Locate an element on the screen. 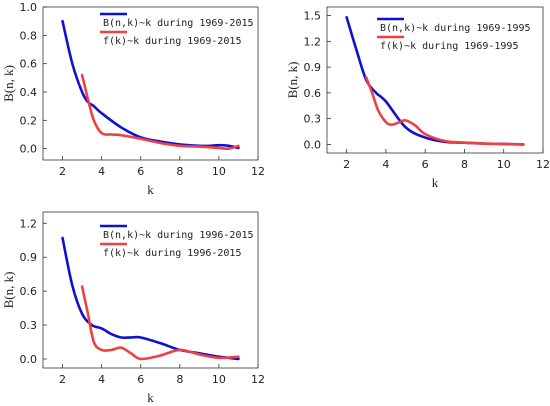 The image size is (550, 406). legend-label: f(k)~k during 1969-1995 is located at coordinates (449, 46).